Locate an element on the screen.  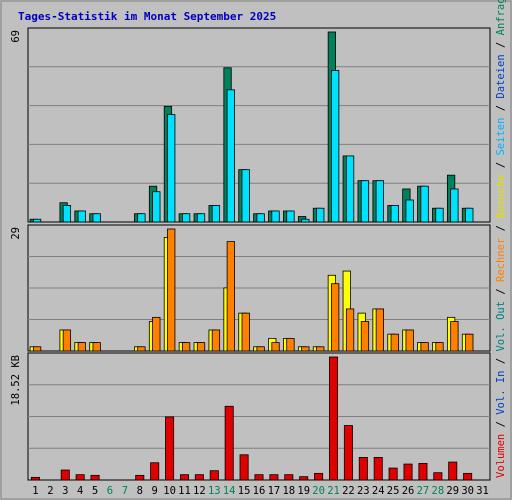
x-tick-label: 28 is located at coordinates (438, 491).